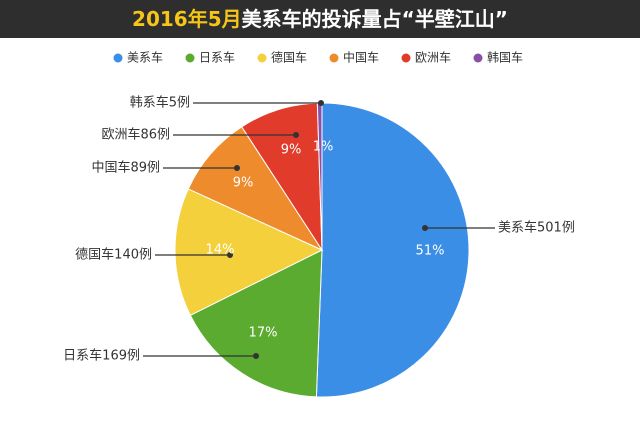 This screenshot has height=427, width=640. What do you see at coordinates (289, 57) in the screenshot?
I see `legend-label: 德国车` at bounding box center [289, 57].